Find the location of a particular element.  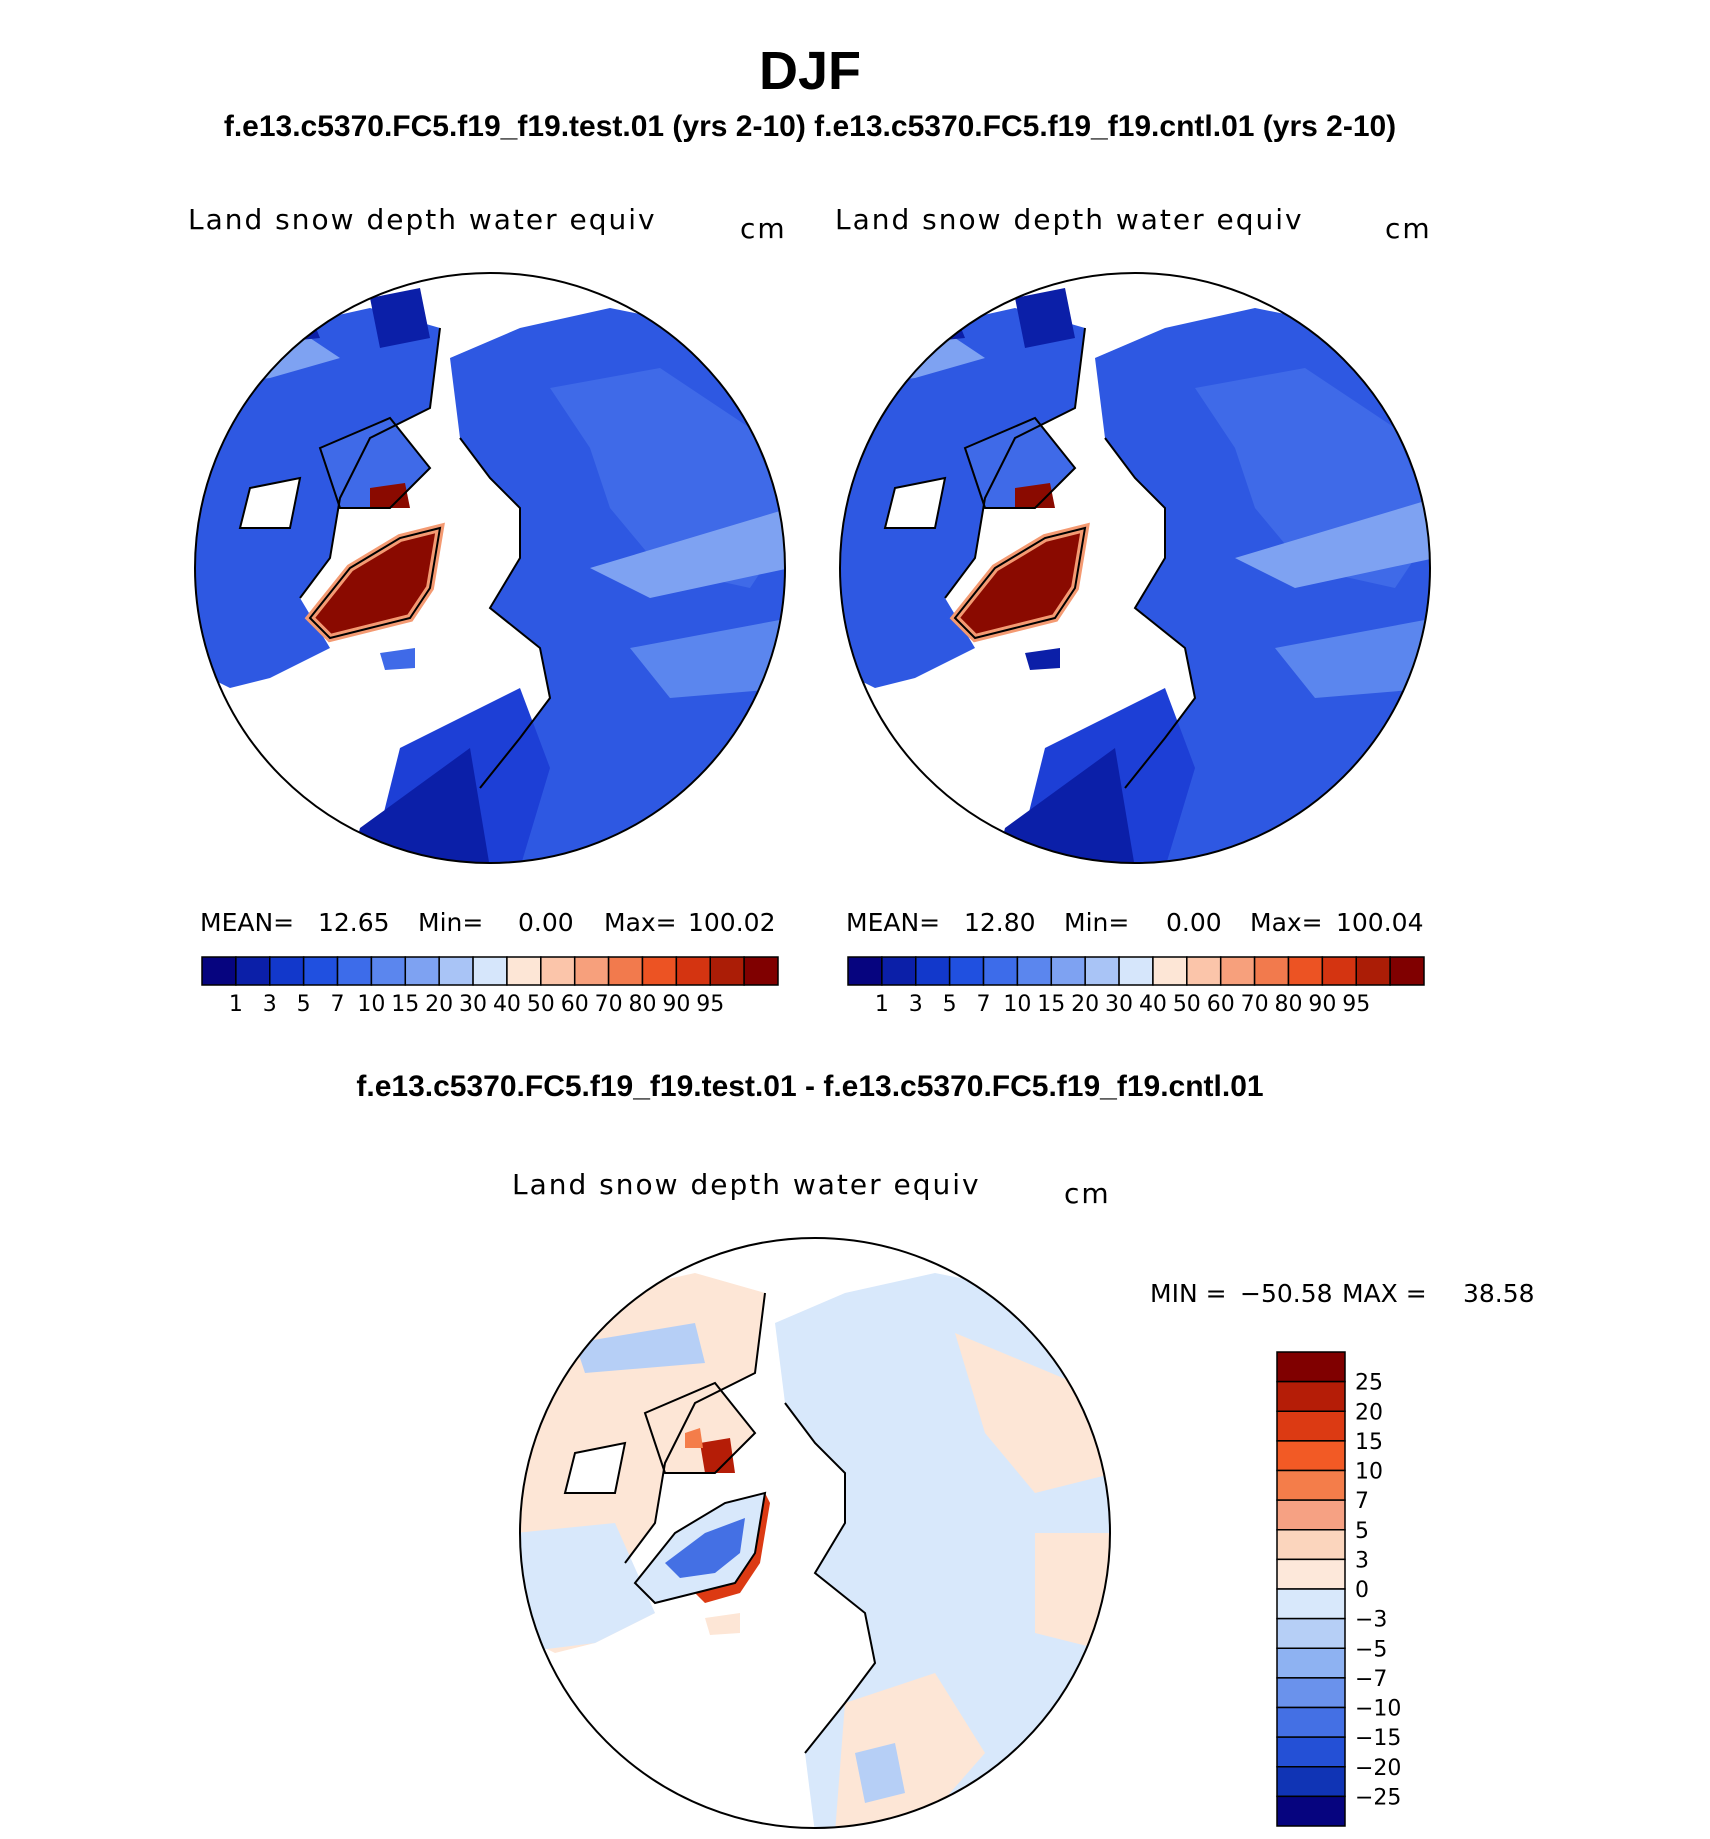

diff-coastlines is located at coordinates (720, 1523).